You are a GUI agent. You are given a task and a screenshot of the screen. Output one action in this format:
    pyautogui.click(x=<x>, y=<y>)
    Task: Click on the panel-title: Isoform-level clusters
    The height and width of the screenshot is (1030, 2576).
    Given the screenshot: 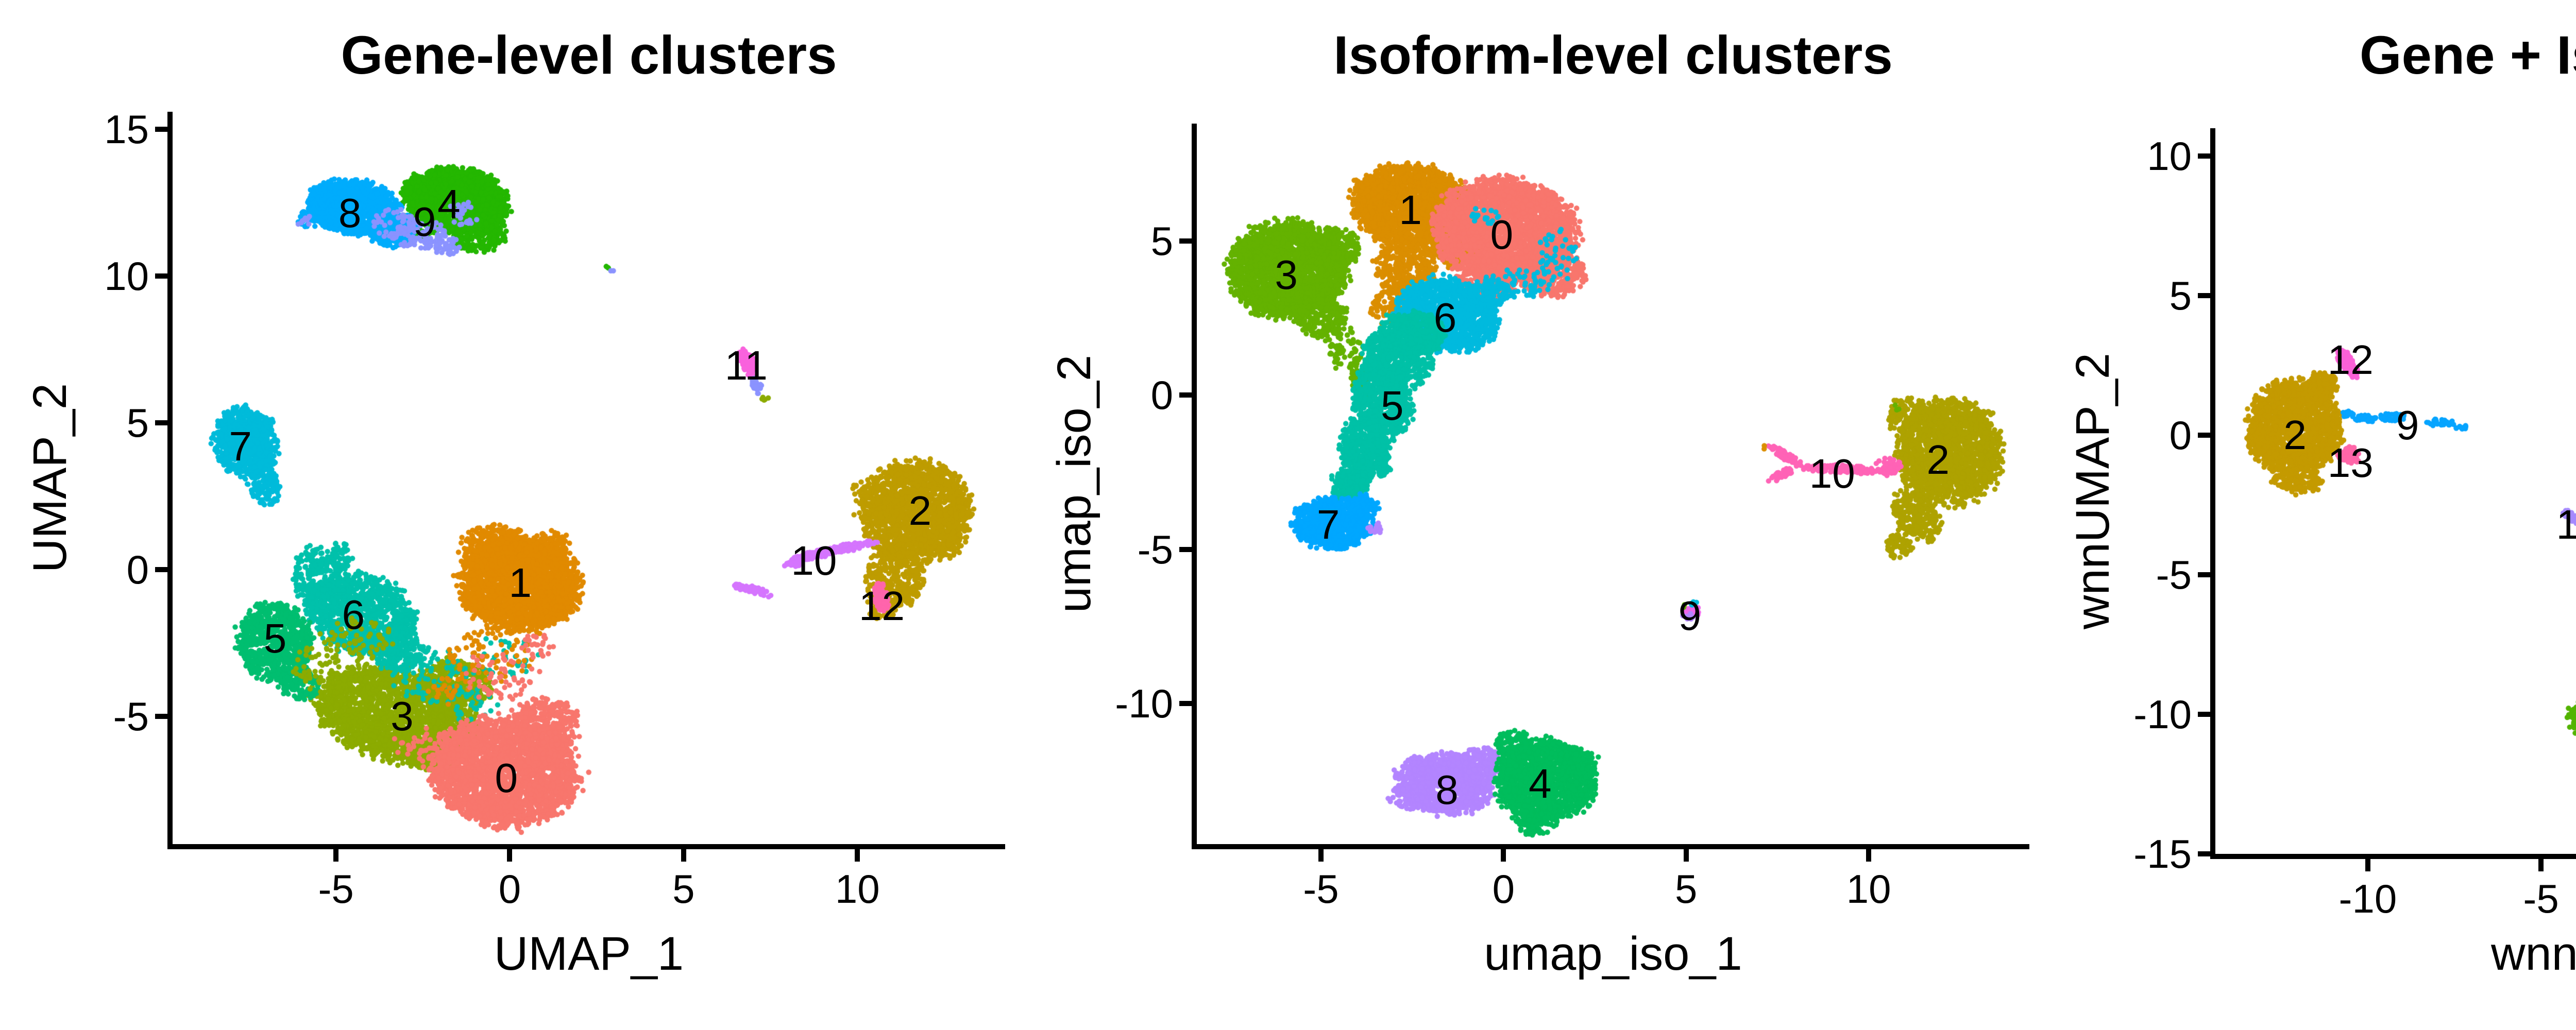 What is the action you would take?
    pyautogui.click(x=1613, y=55)
    